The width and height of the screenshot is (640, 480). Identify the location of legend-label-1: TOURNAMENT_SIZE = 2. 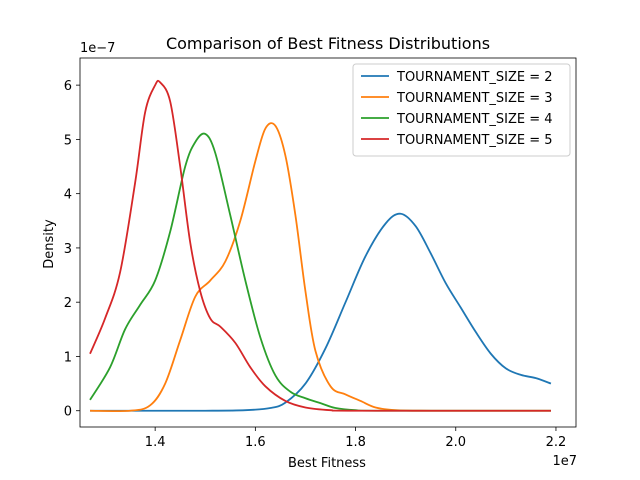
(474, 77).